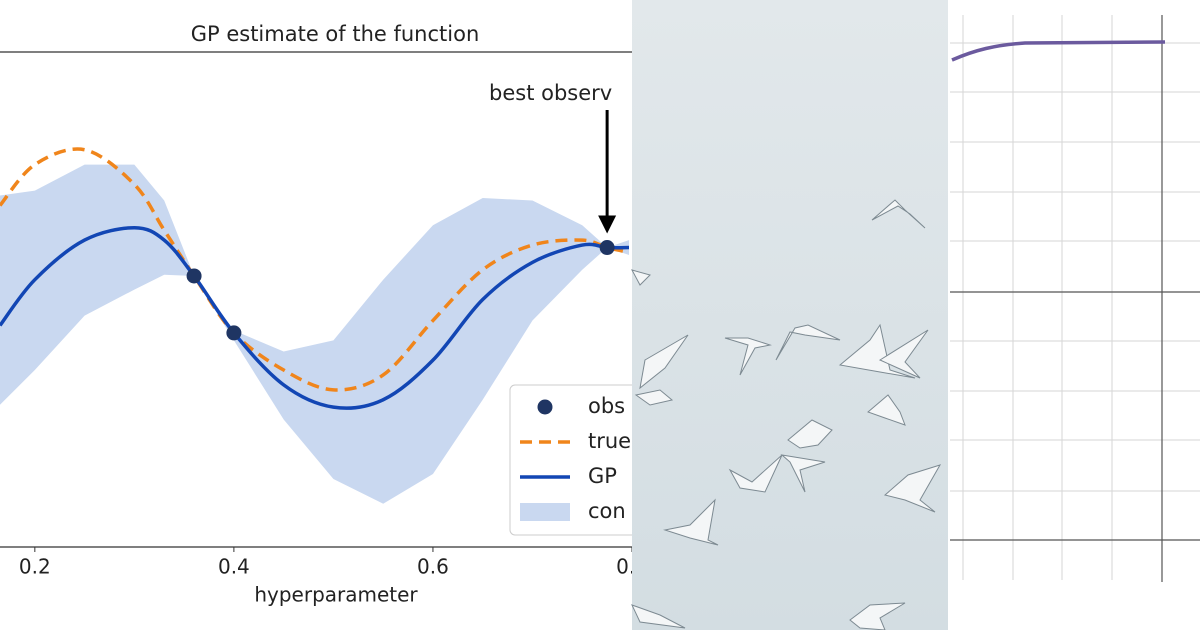 This screenshot has height=630, width=1200. I want to click on curve, so click(1058, 51).